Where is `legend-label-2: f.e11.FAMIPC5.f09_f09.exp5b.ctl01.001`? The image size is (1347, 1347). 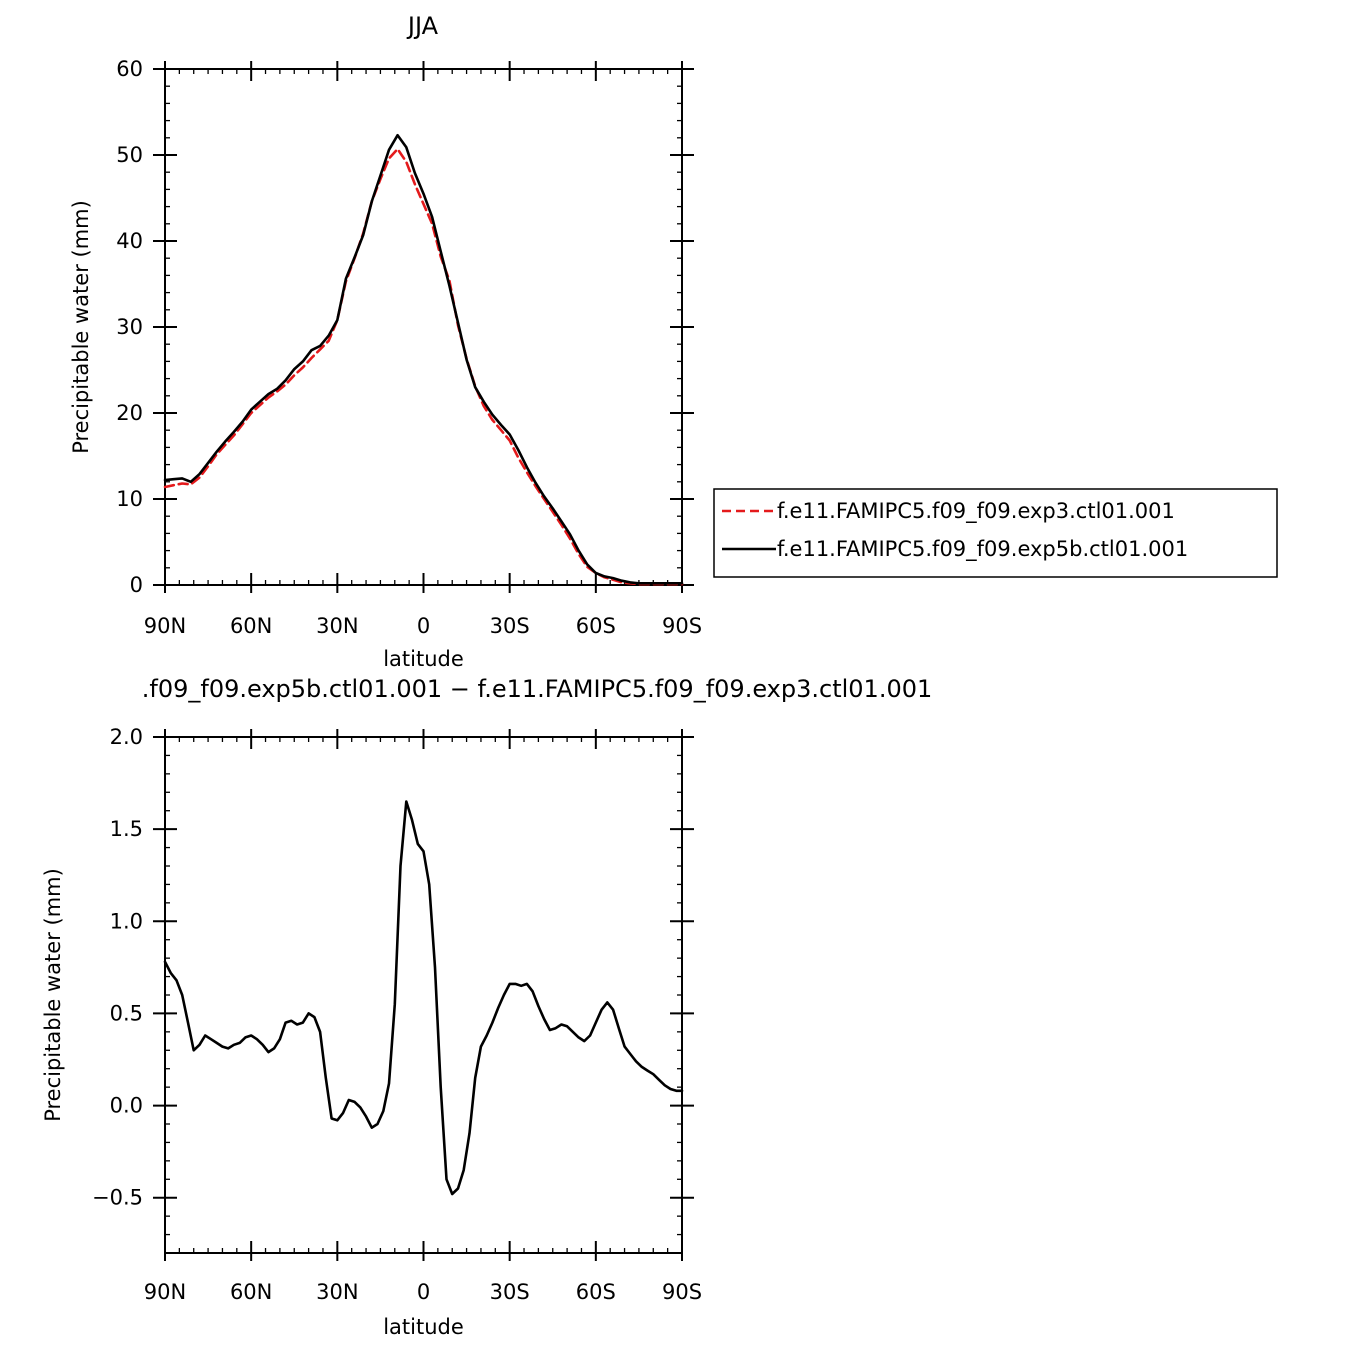 legend-label-2: f.e11.FAMIPC5.f09_f09.exp5b.ctl01.001 is located at coordinates (982, 549).